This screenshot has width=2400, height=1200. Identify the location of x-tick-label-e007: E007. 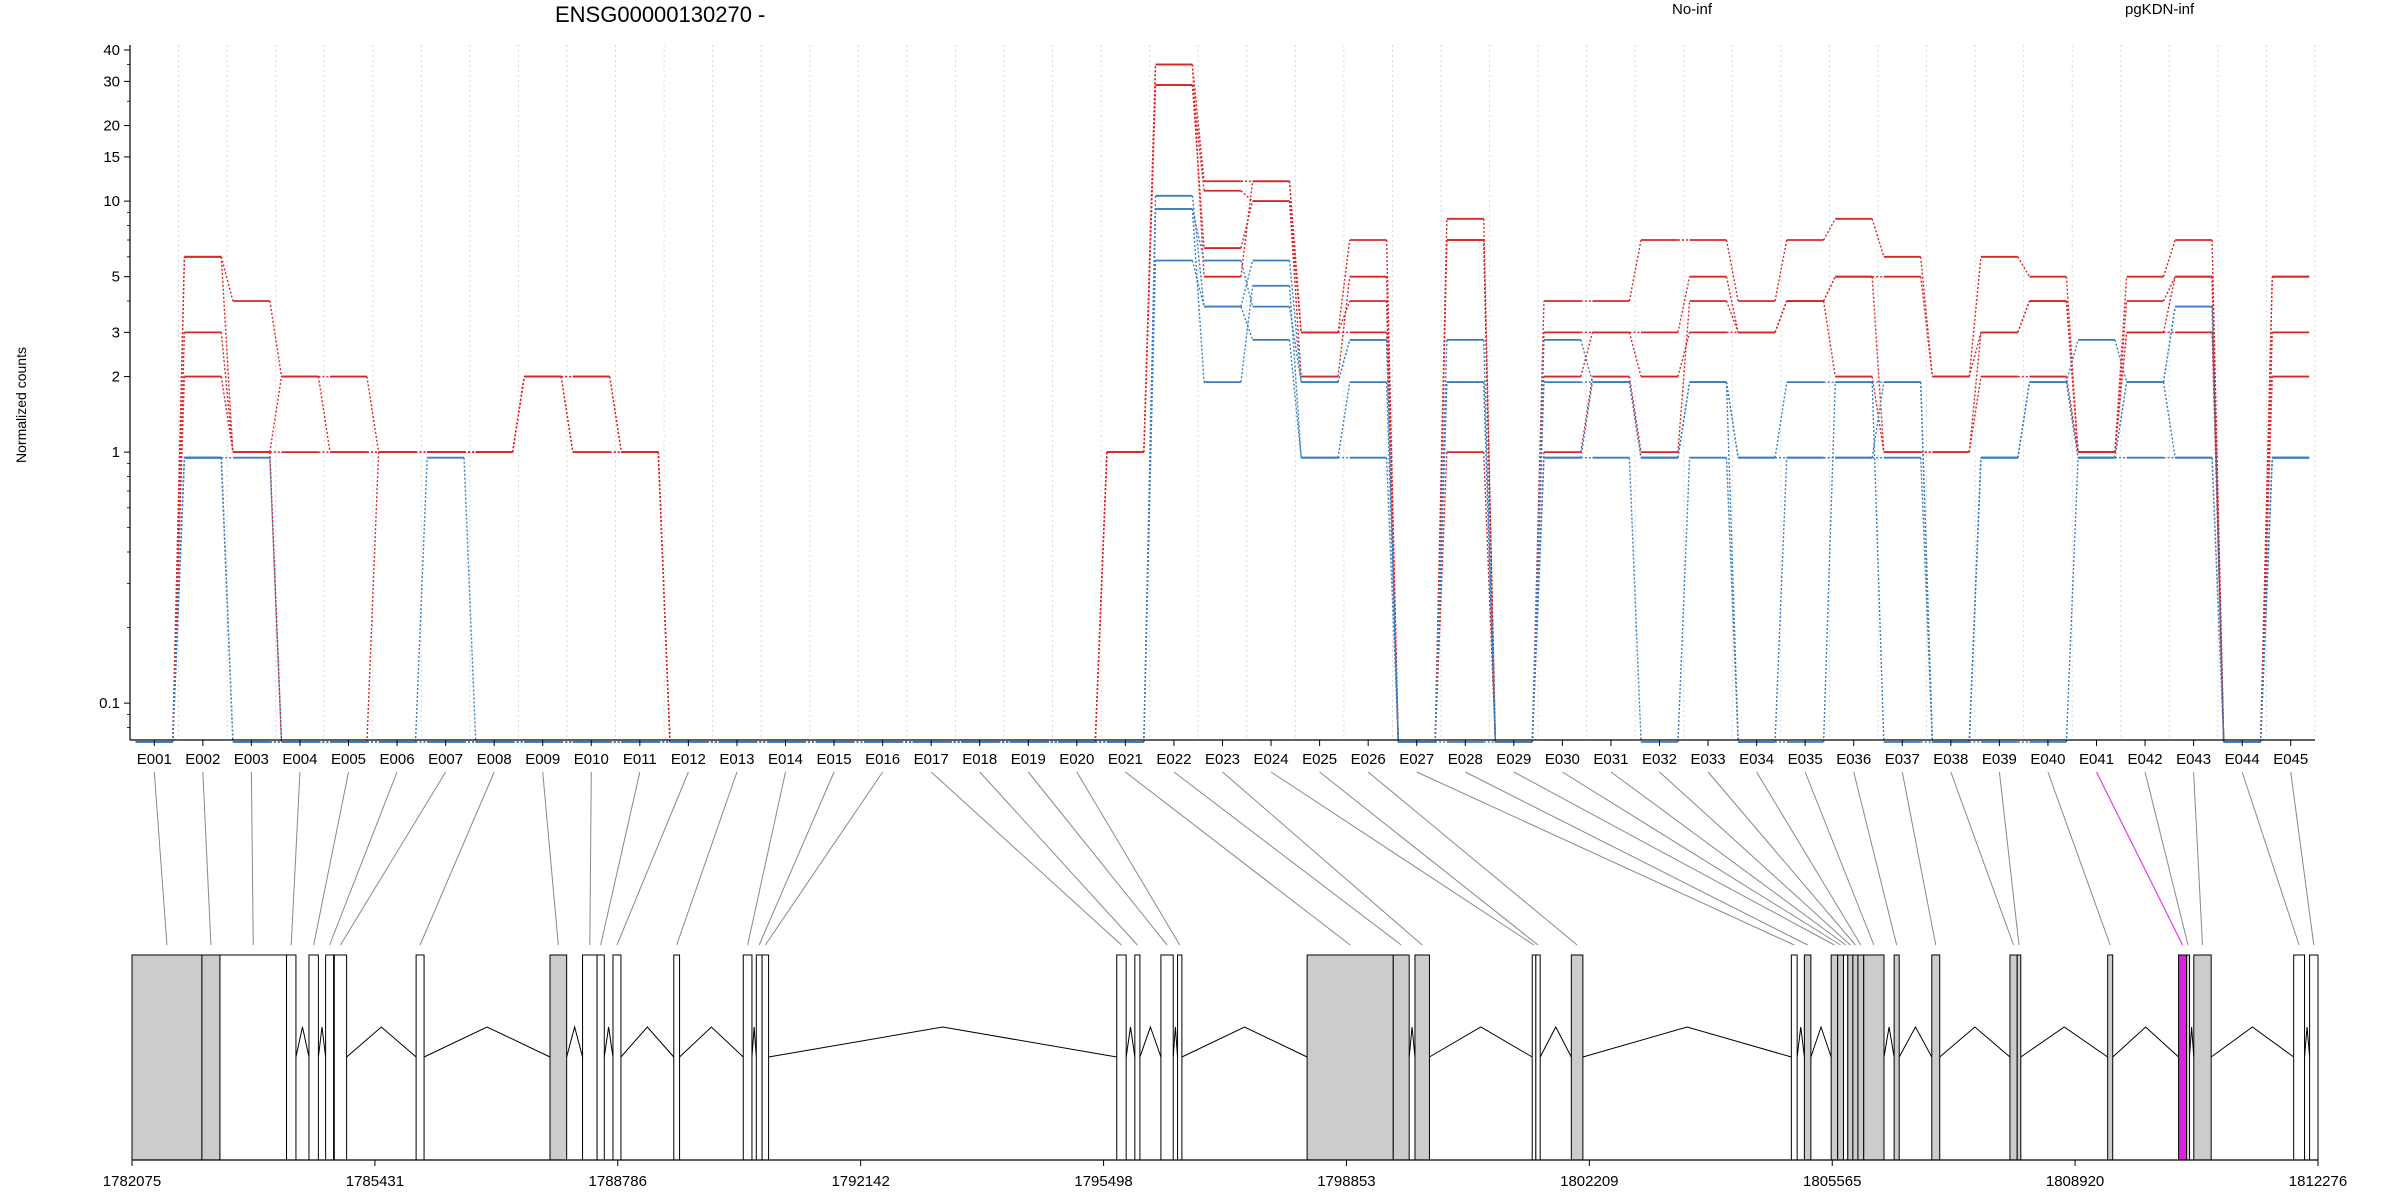
(445, 759).